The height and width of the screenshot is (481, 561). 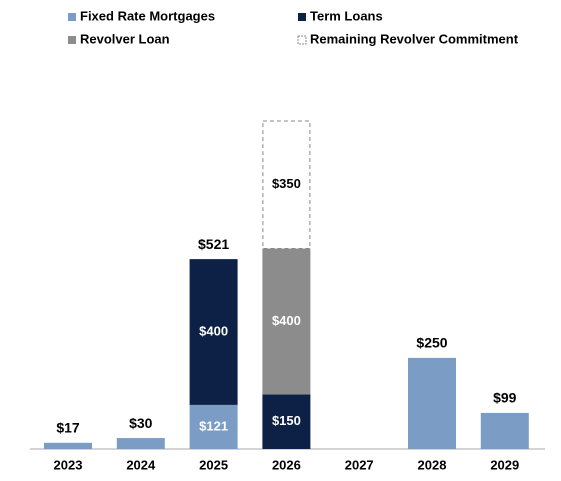 I want to click on segment-label: $350, so click(x=286, y=183).